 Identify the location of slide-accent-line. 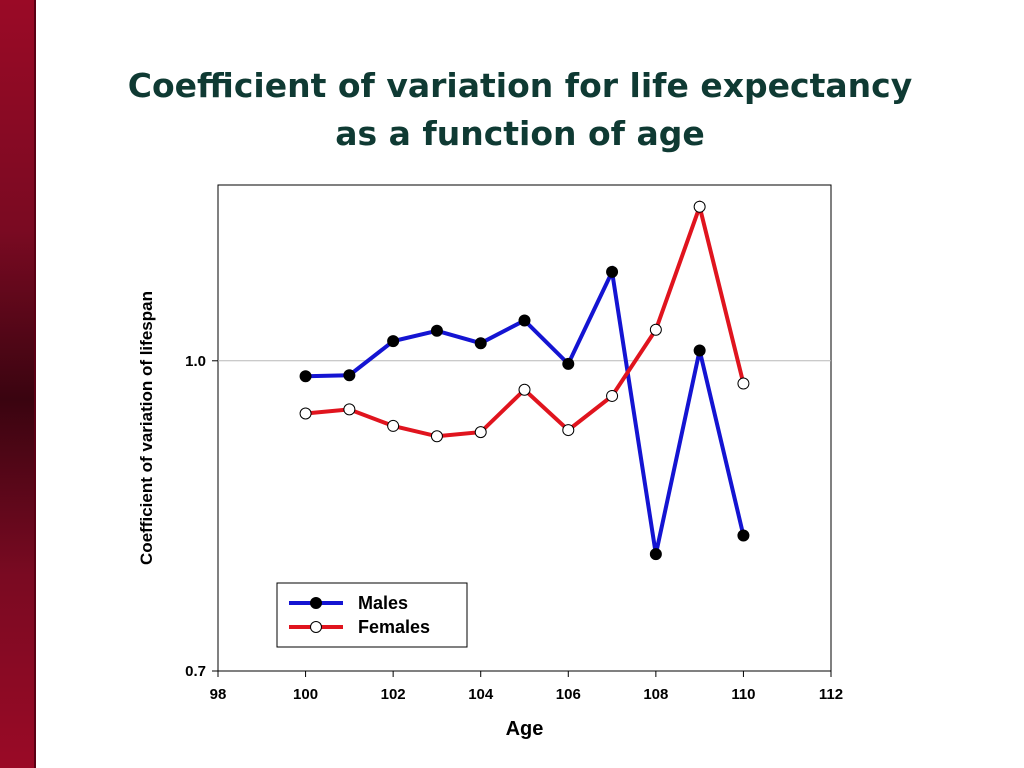
(35, 384).